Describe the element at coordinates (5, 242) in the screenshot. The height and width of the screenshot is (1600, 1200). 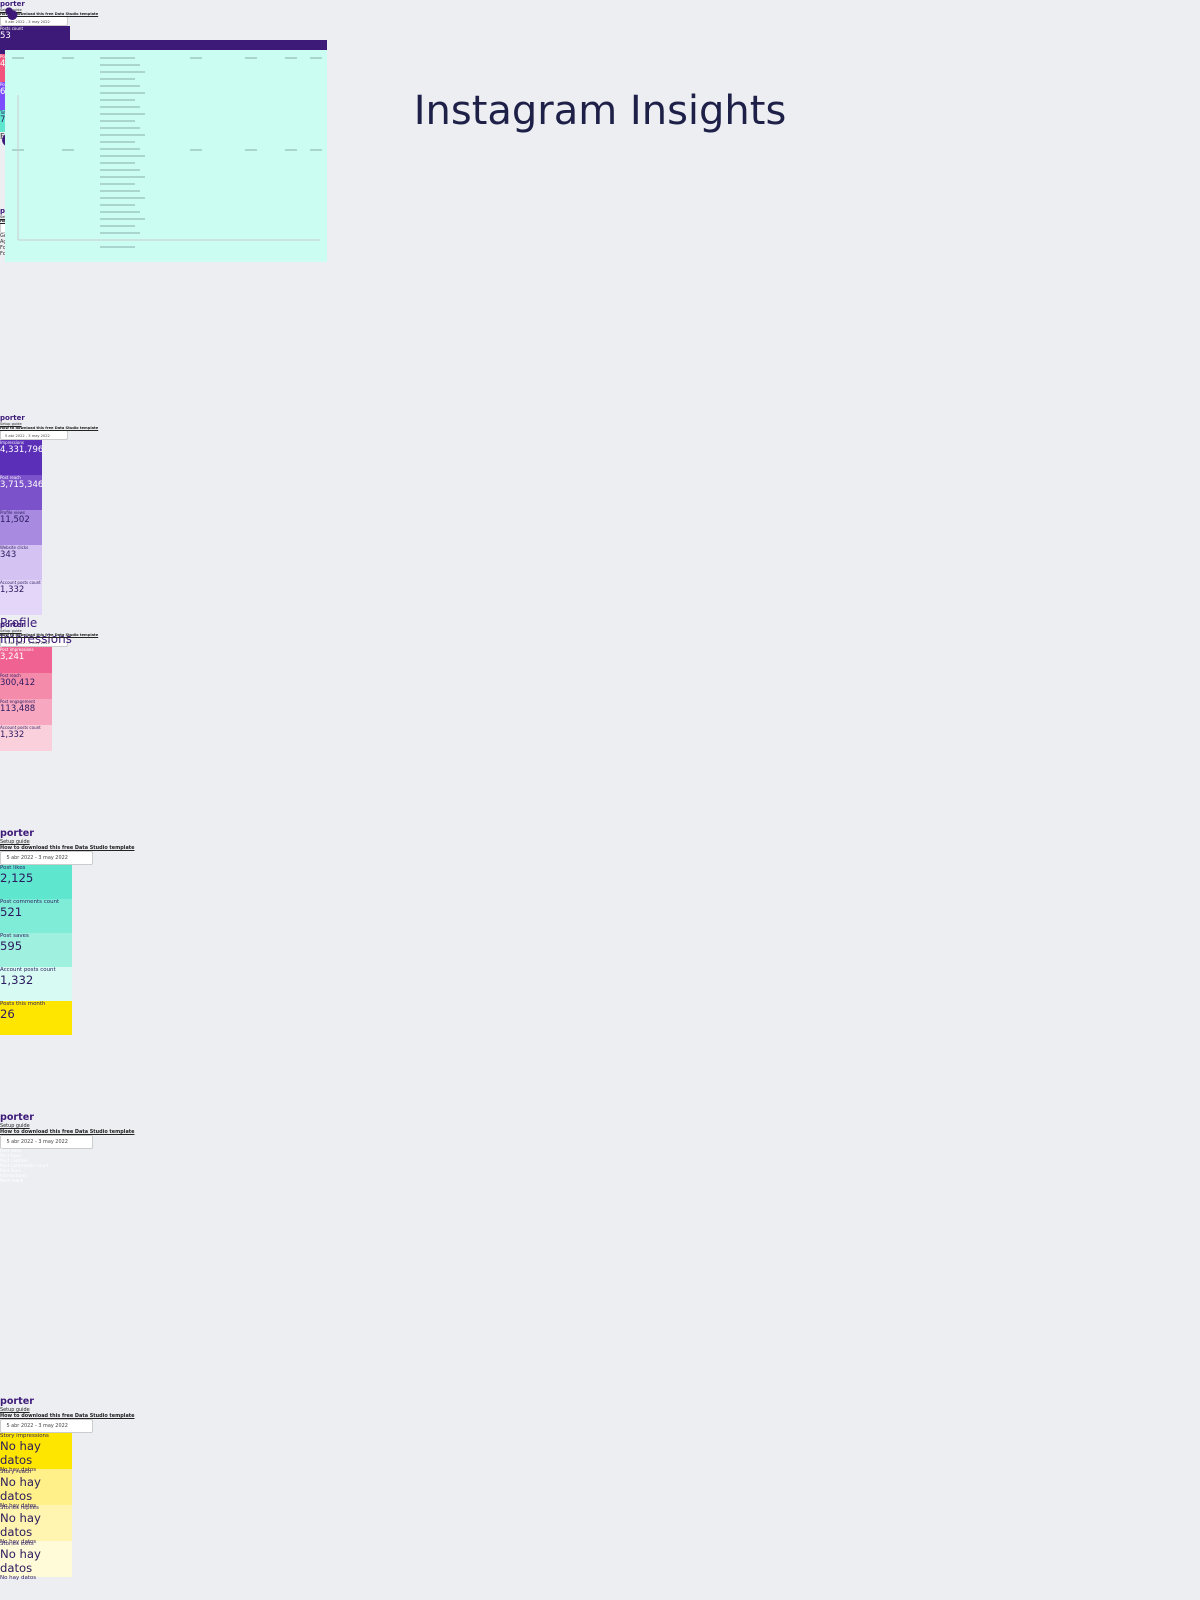
I see `pie-title: Age` at that location.